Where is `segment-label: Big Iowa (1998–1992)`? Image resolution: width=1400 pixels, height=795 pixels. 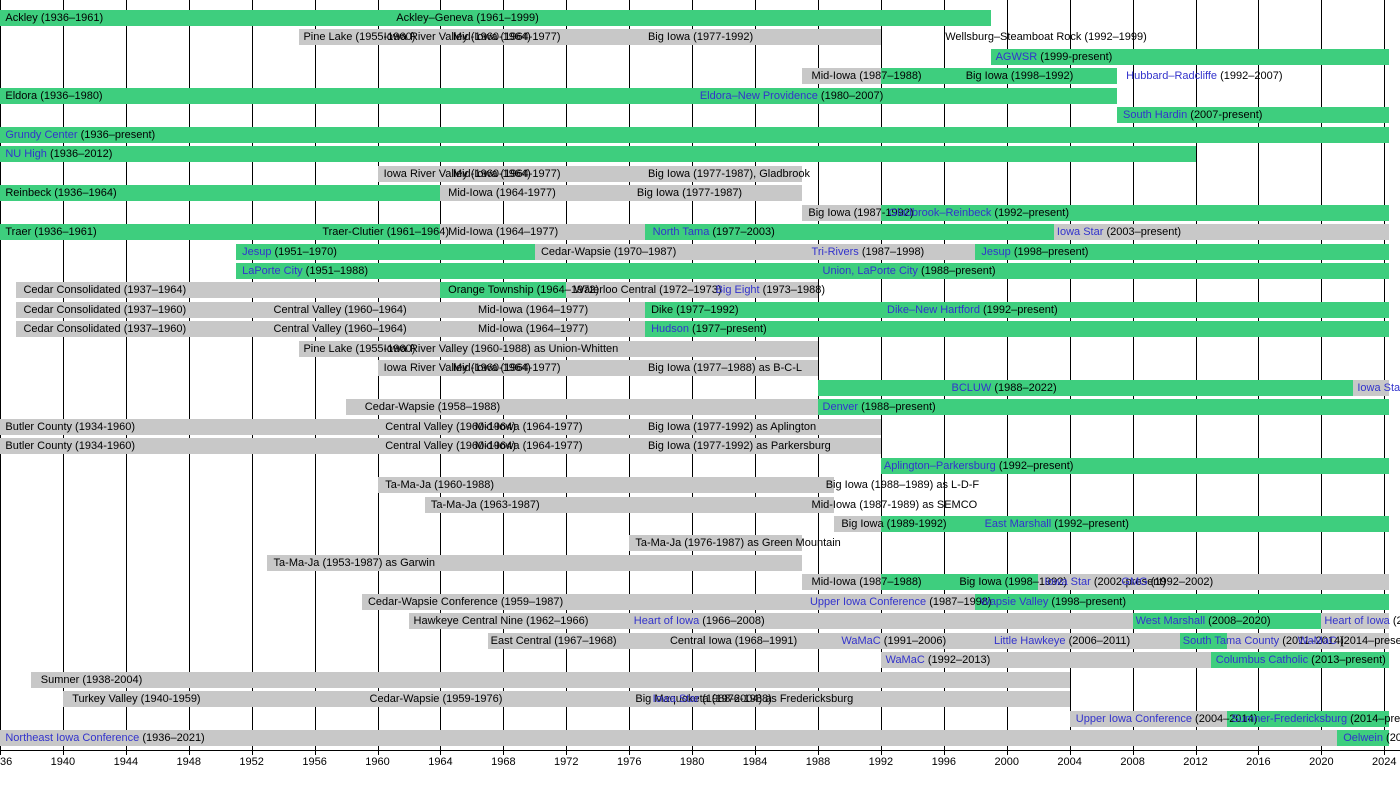 segment-label: Big Iowa (1998–1992) is located at coordinates (1018, 76).